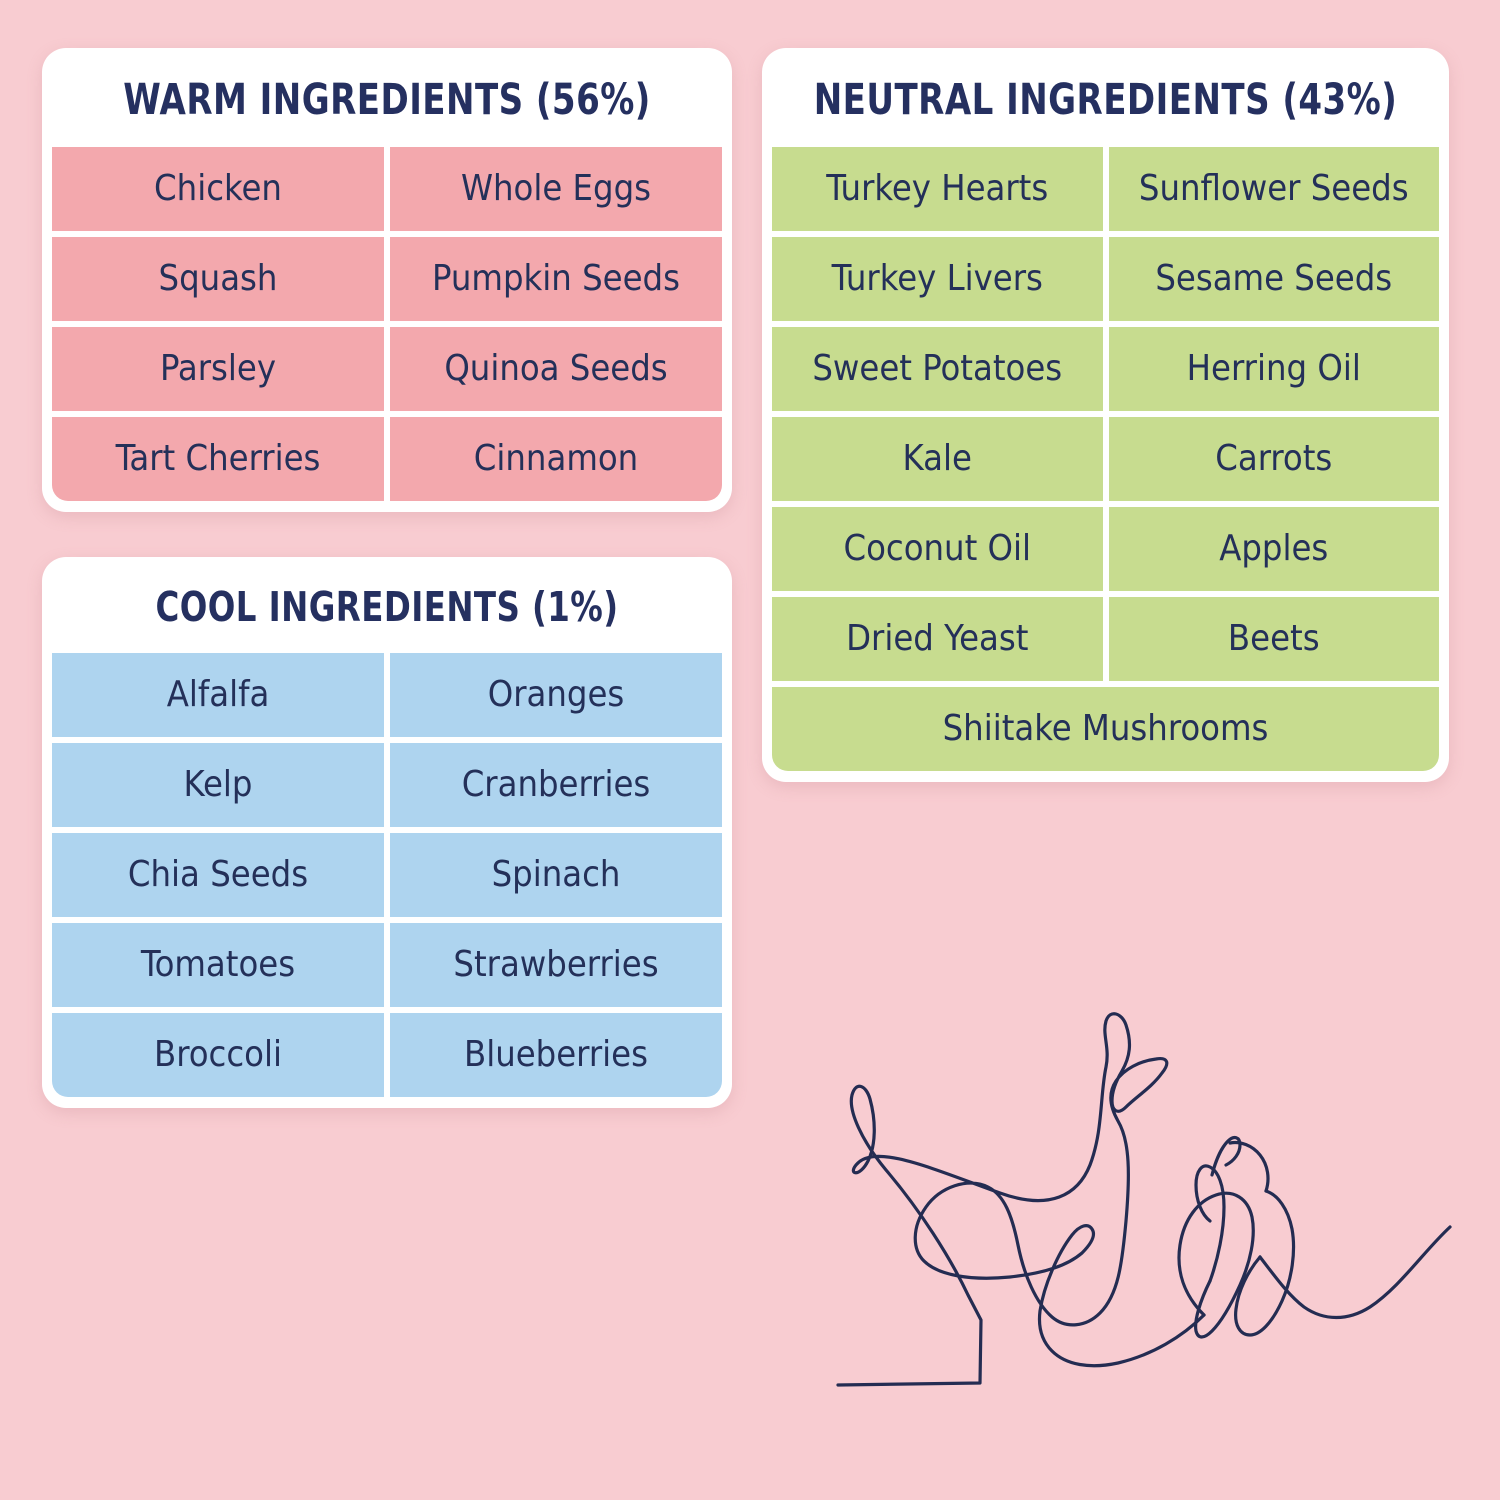 Image resolution: width=1500 pixels, height=1500 pixels. Describe the element at coordinates (1273, 189) in the screenshot. I see `ingredient-cell: Sunflower Seeds` at that location.